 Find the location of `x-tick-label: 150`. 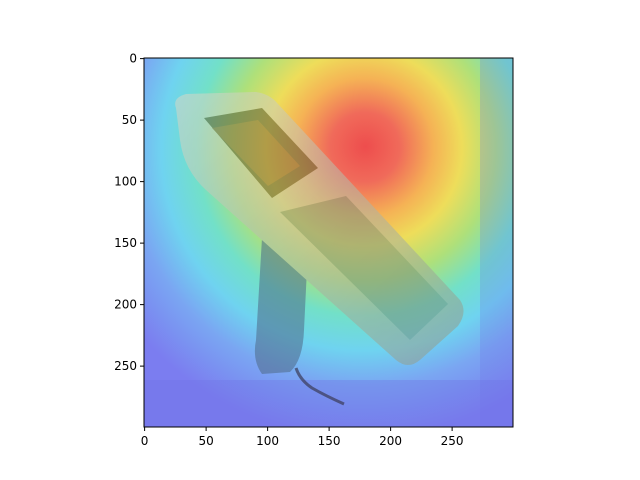

x-tick-label: 150 is located at coordinates (329, 441).